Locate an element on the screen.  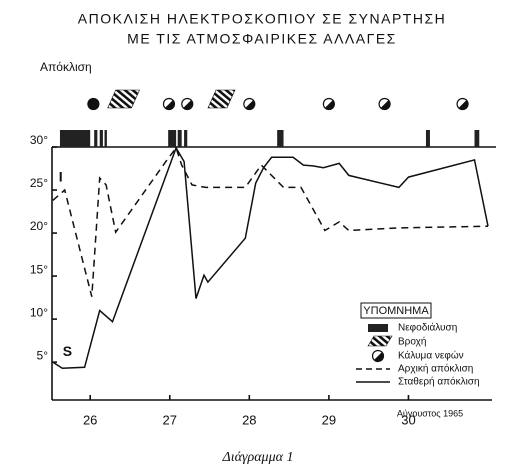
x-tick-label: 29 is located at coordinates (329, 419).